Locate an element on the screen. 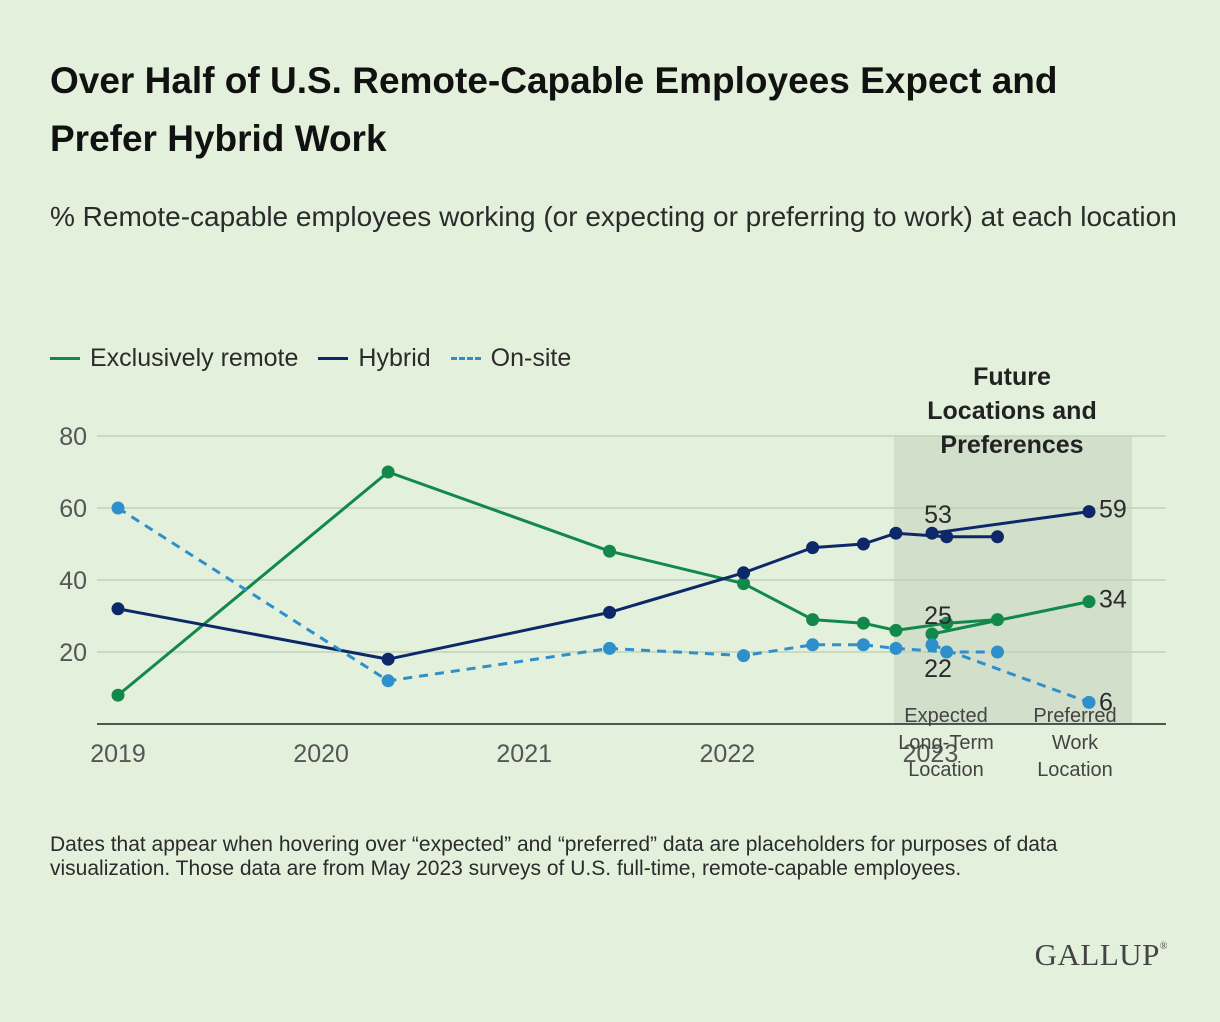 The height and width of the screenshot is (1022, 1220). gallup-logo: GALLUP® is located at coordinates (1101, 955).